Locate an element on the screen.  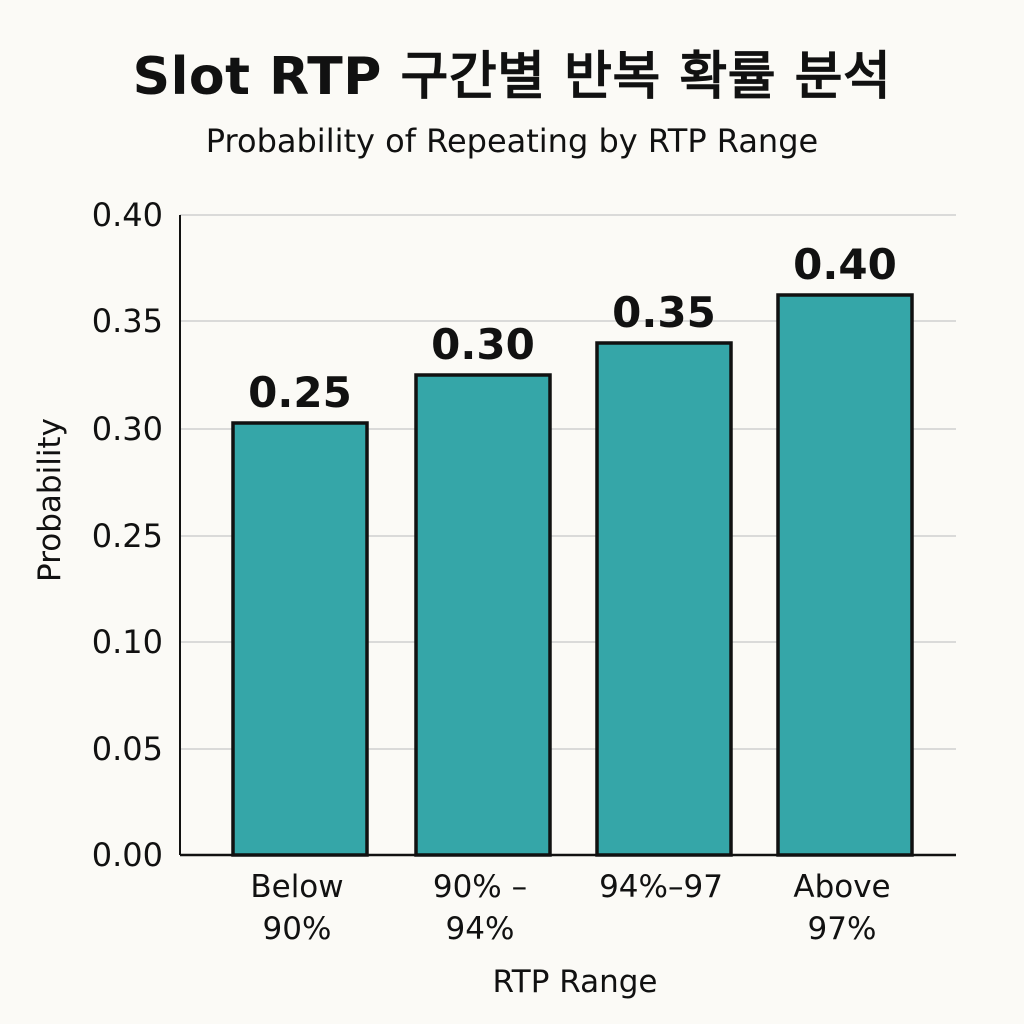
data-label: 0.40 is located at coordinates (845, 264).